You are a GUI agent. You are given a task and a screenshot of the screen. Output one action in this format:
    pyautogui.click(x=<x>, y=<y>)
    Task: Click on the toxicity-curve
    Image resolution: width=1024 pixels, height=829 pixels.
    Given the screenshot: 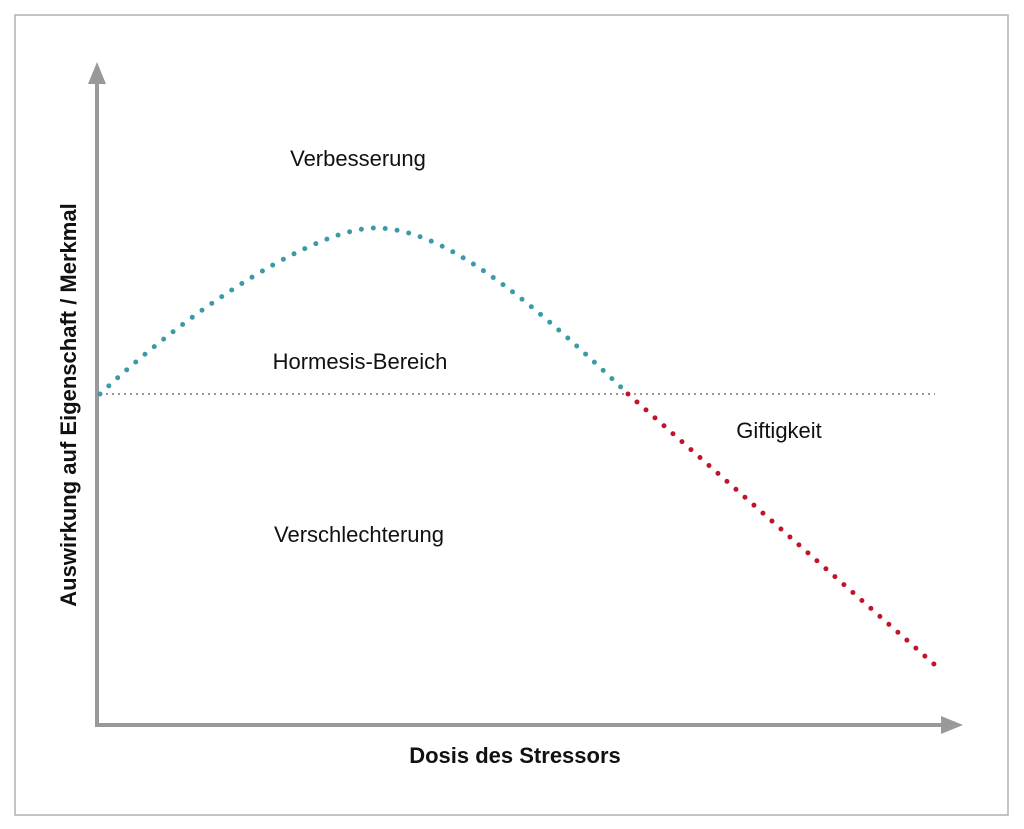 What is the action you would take?
    pyautogui.click(x=781, y=529)
    